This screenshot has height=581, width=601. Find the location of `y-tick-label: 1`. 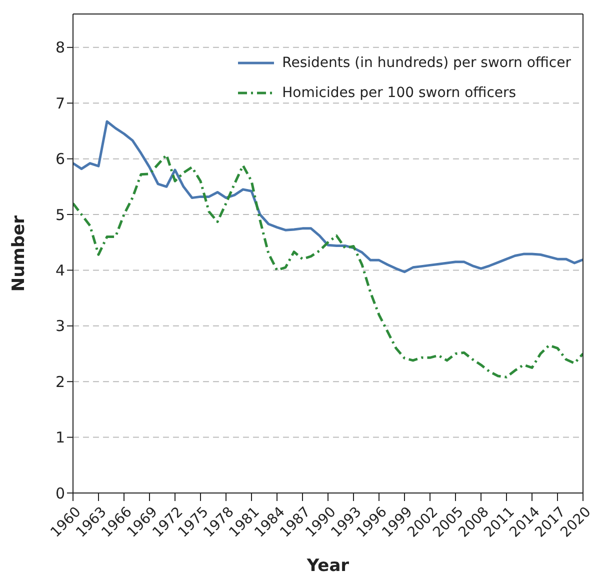

y-tick-label: 1 is located at coordinates (60, 437).